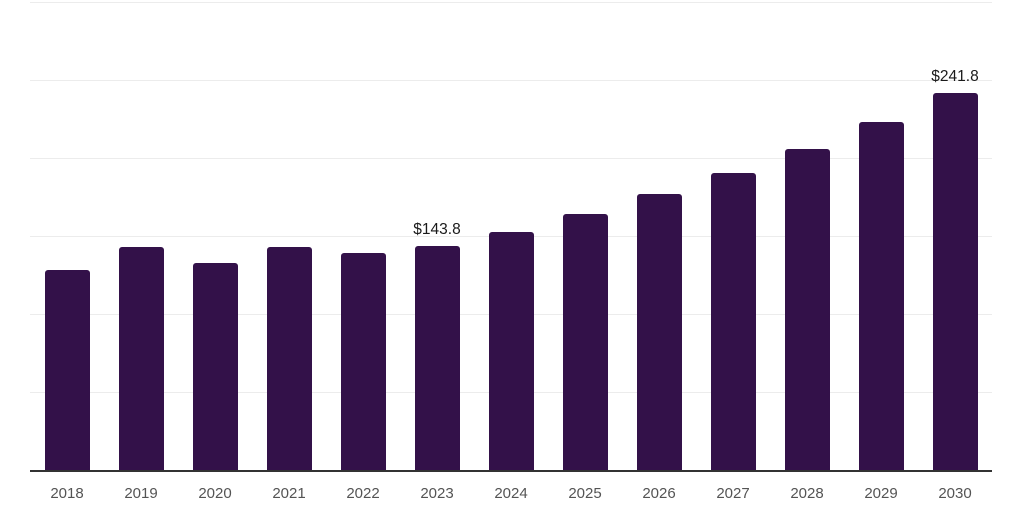  Describe the element at coordinates (67, 369) in the screenshot. I see `bar-2018` at that location.